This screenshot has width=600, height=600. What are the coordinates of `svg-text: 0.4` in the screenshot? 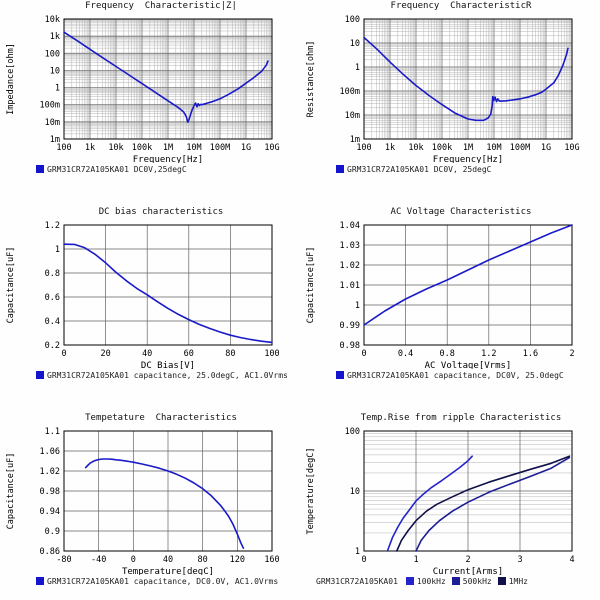 It's located at (52, 322).